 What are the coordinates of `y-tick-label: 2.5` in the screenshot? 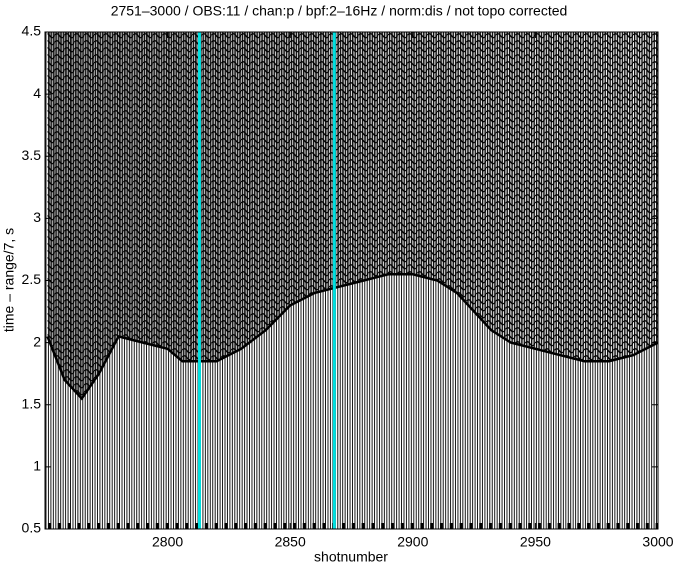 It's located at (32, 279).